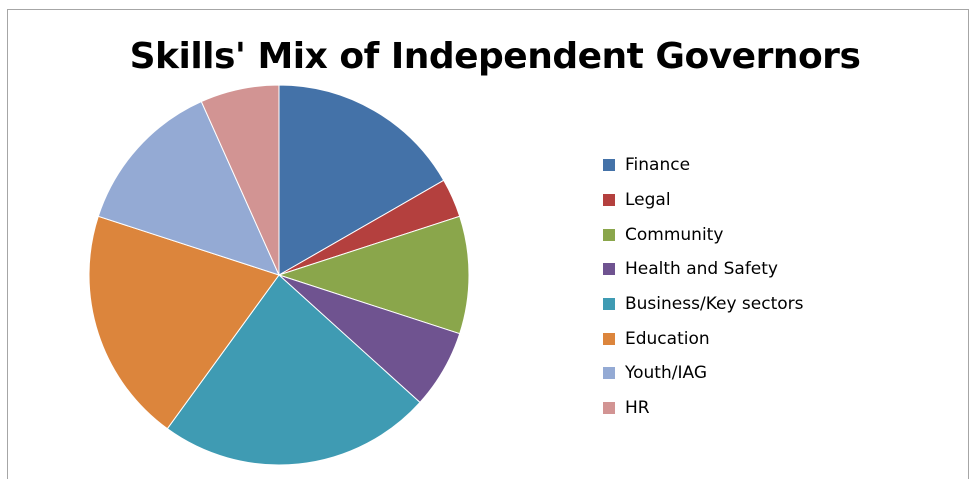  What do you see at coordinates (674, 234) in the screenshot?
I see `legend-label: Community` at bounding box center [674, 234].